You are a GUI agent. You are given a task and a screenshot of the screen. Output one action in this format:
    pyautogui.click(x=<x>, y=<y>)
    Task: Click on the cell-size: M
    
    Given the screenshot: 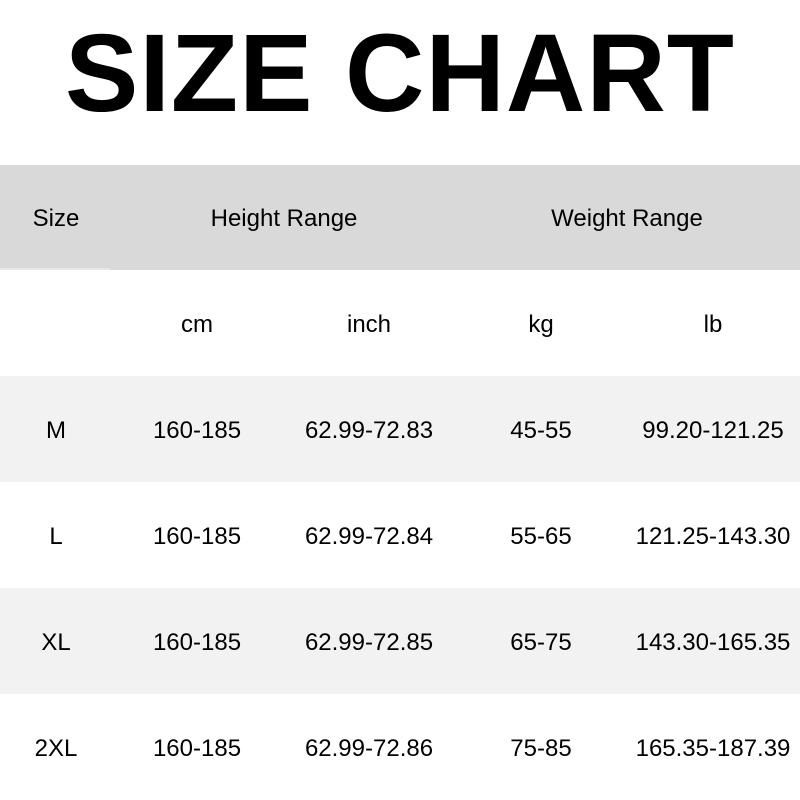 What is the action you would take?
    pyautogui.click(x=56, y=430)
    